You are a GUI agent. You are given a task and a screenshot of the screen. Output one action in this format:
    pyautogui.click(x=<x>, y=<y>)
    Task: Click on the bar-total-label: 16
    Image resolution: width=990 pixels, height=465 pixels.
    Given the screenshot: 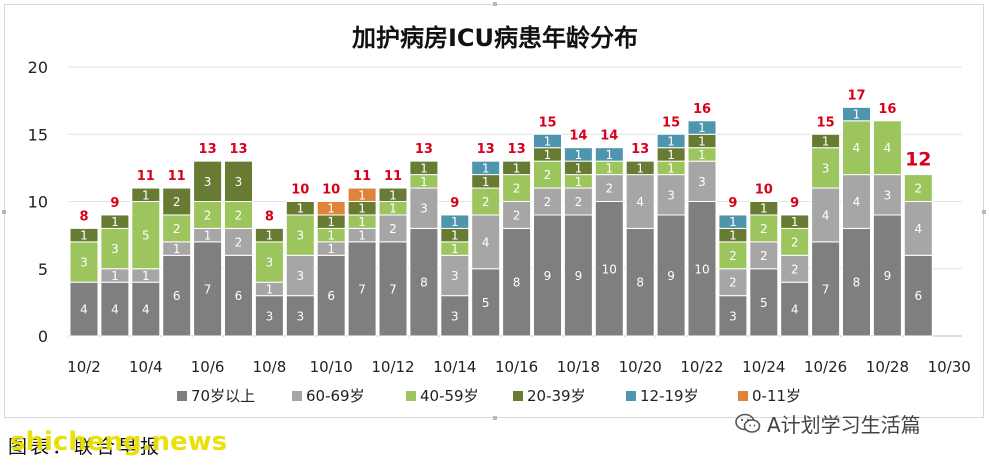 What is the action you would take?
    pyautogui.click(x=702, y=109)
    